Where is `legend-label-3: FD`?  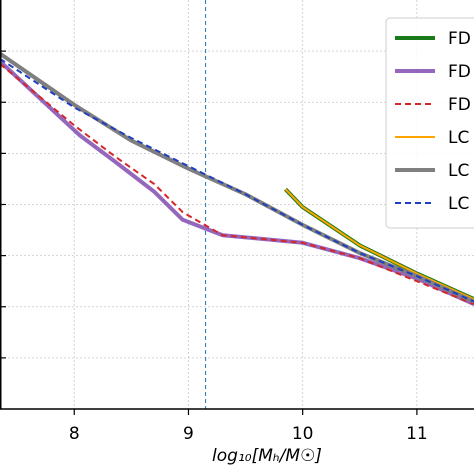 legend-label-3: FD is located at coordinates (459, 105).